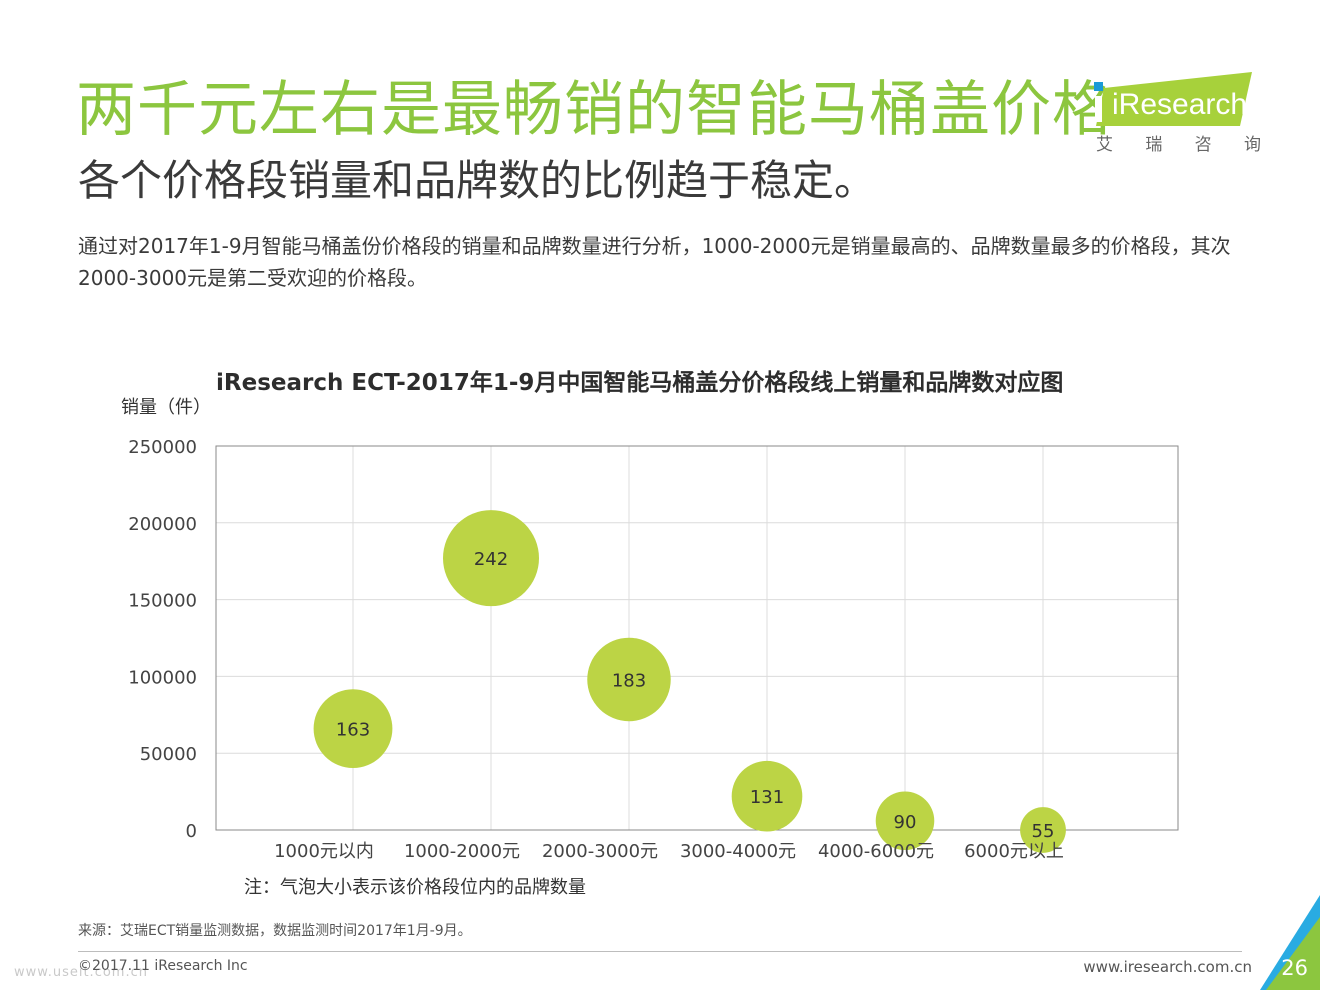 The width and height of the screenshot is (1320, 990). What do you see at coordinates (462, 851) in the screenshot?
I see `x-tick-label: 1000-2000元` at bounding box center [462, 851].